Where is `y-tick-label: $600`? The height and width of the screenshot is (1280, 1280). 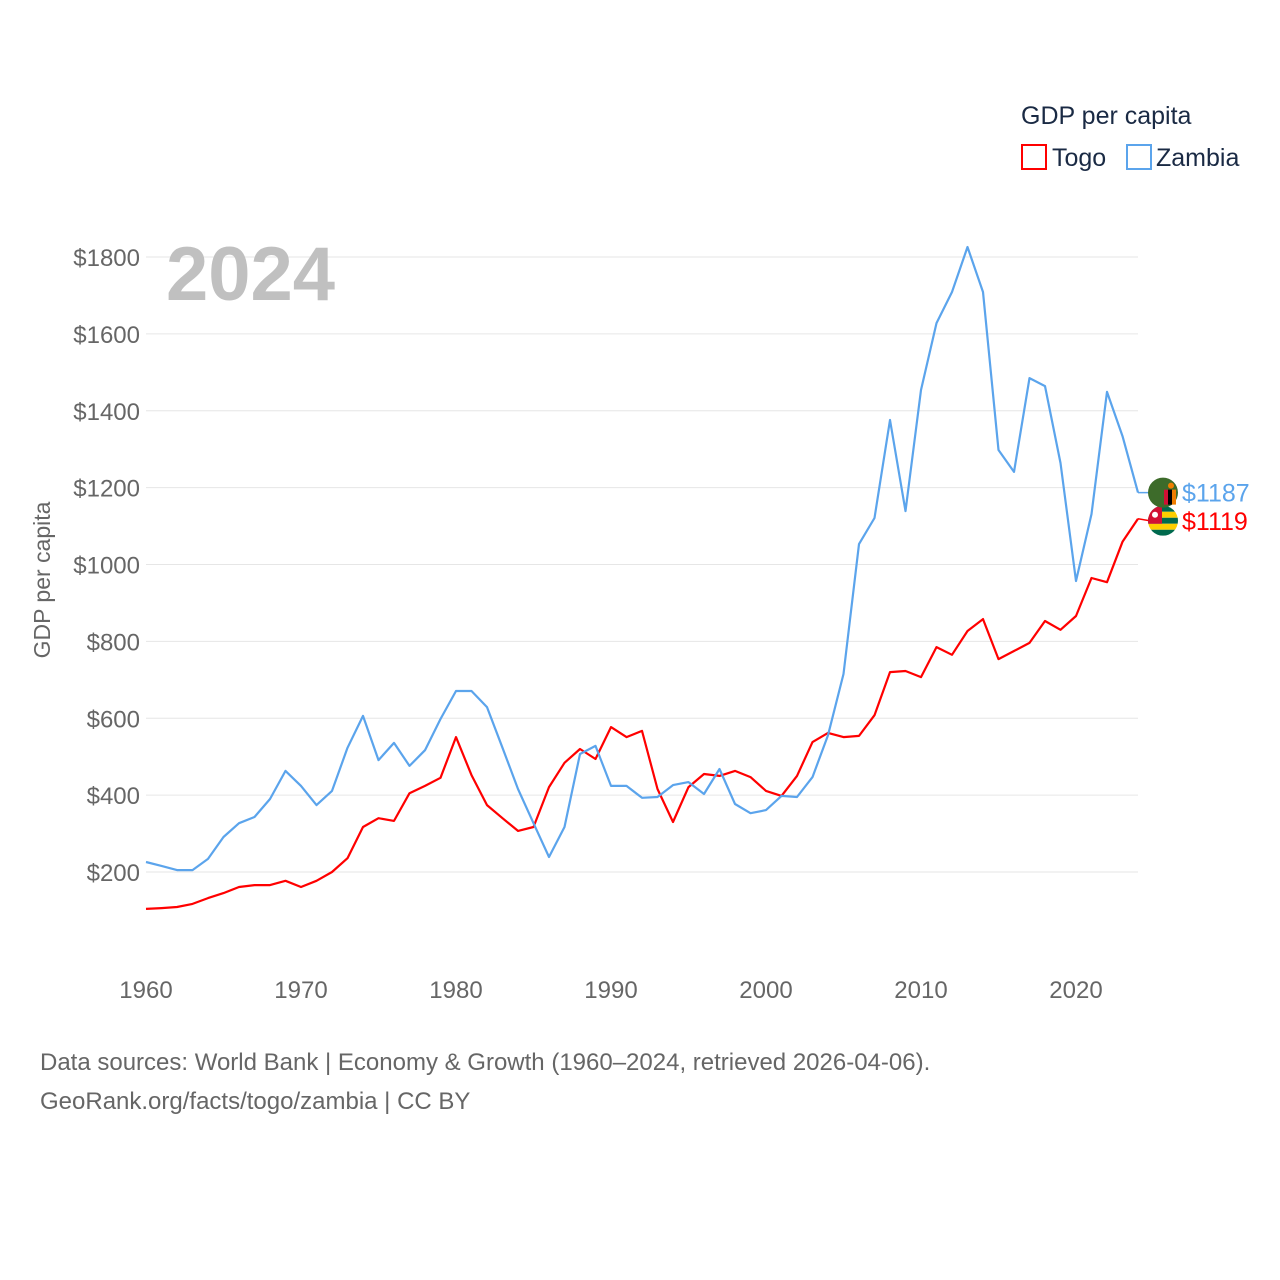 y-tick-label: $600 is located at coordinates (113, 719).